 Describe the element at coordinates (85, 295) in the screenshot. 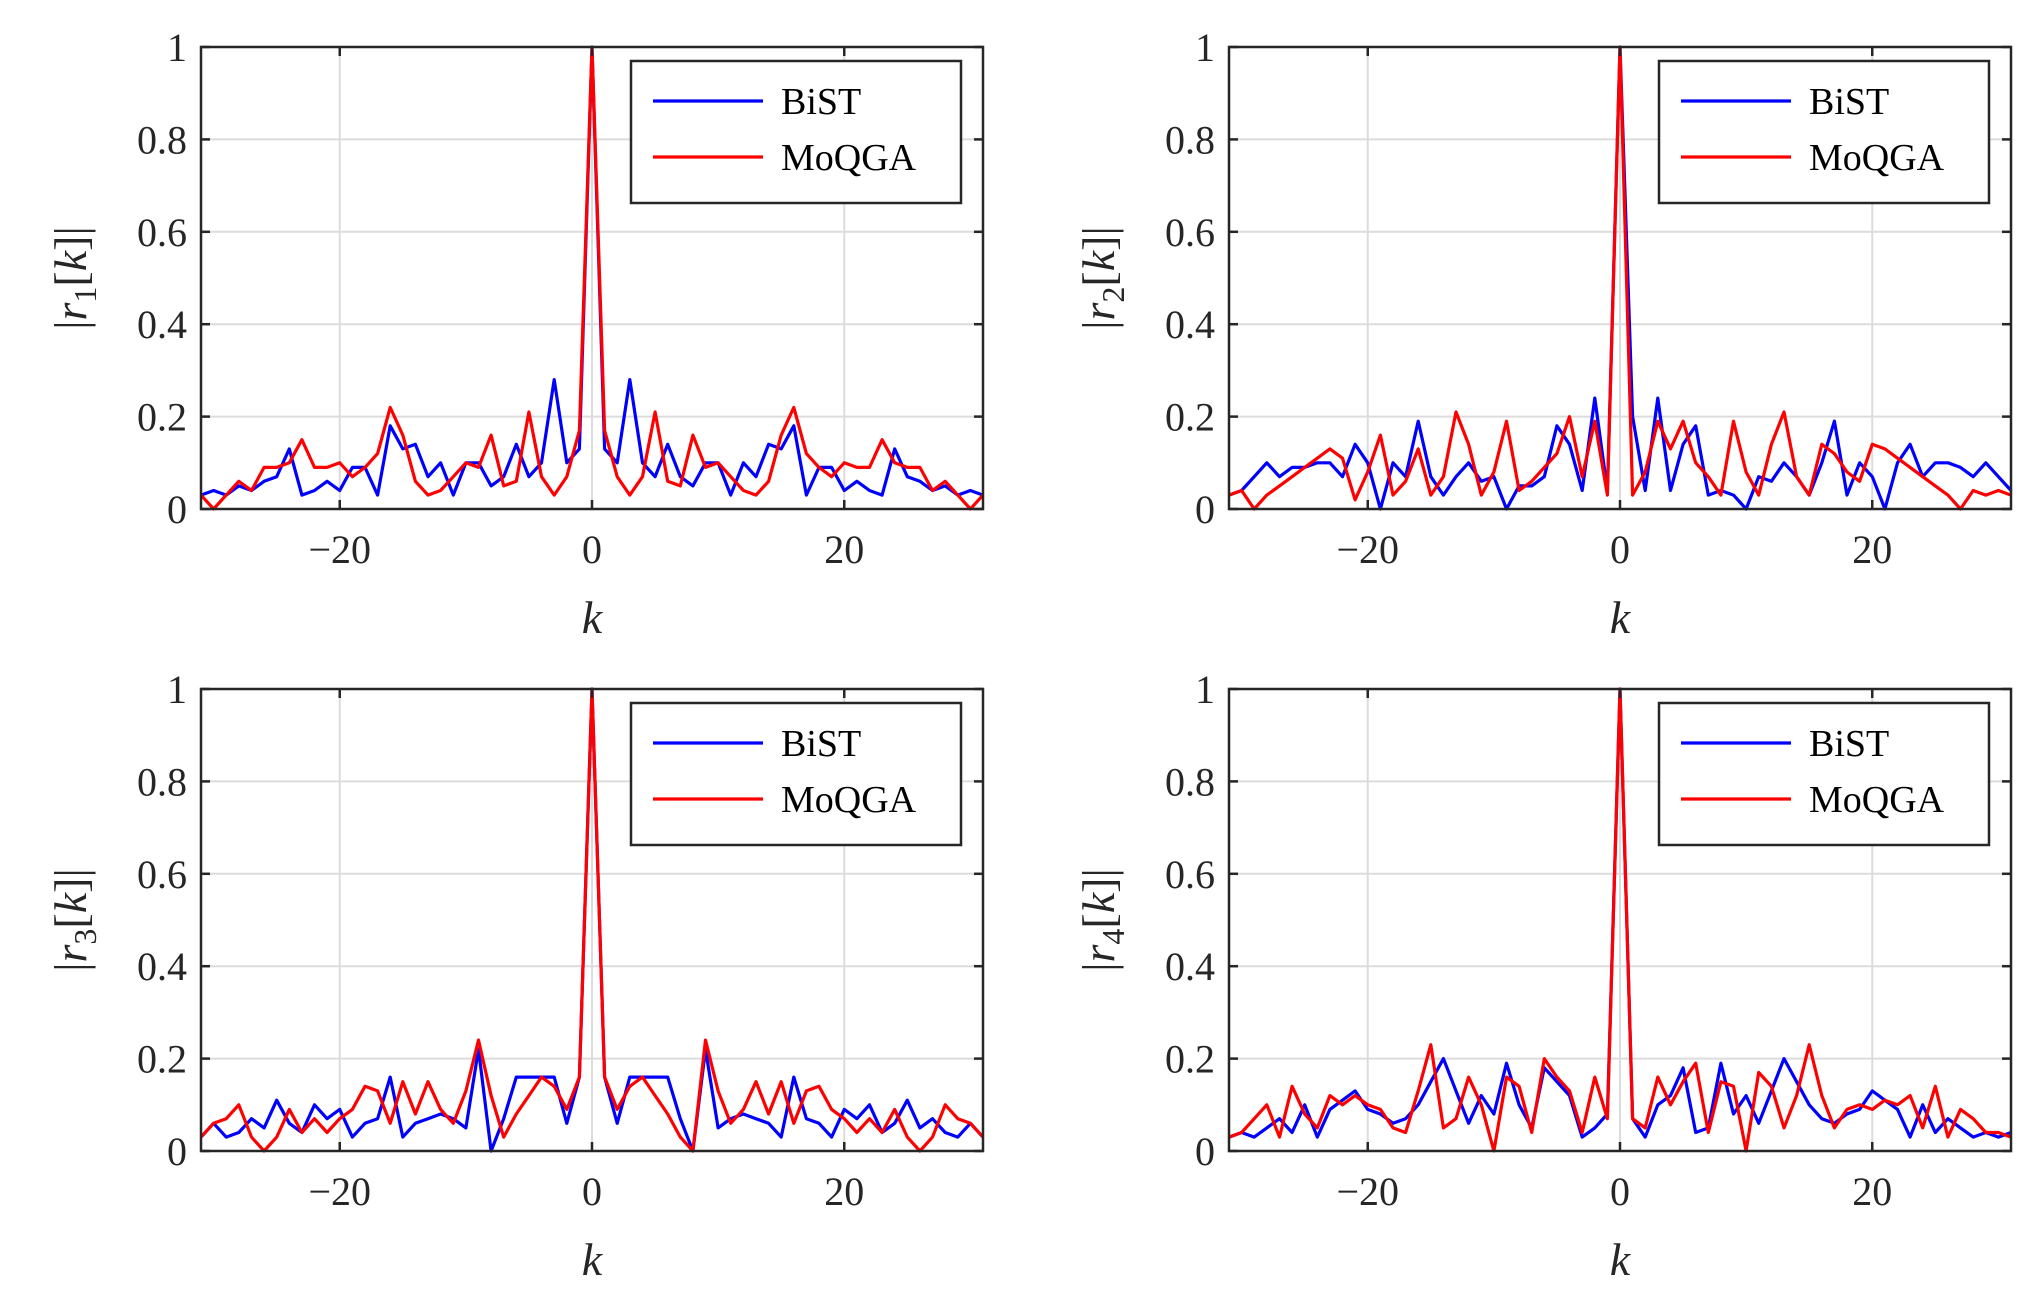

I see `ylabel-subscript: 1` at that location.